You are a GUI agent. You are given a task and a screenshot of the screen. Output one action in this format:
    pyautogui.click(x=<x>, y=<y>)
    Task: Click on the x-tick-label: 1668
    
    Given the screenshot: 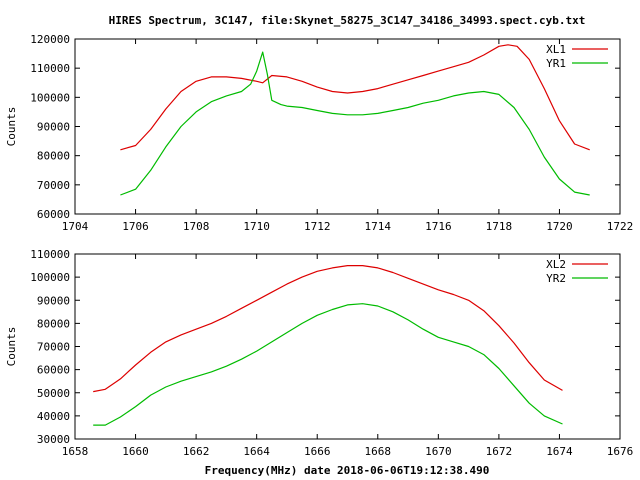 What is the action you would take?
    pyautogui.click(x=378, y=451)
    